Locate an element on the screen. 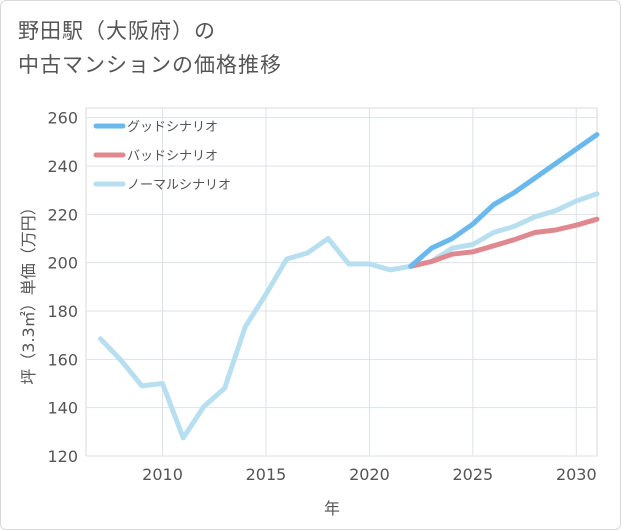 The width and height of the screenshot is (621, 530). y-tick-label: 240 is located at coordinates (62, 166).